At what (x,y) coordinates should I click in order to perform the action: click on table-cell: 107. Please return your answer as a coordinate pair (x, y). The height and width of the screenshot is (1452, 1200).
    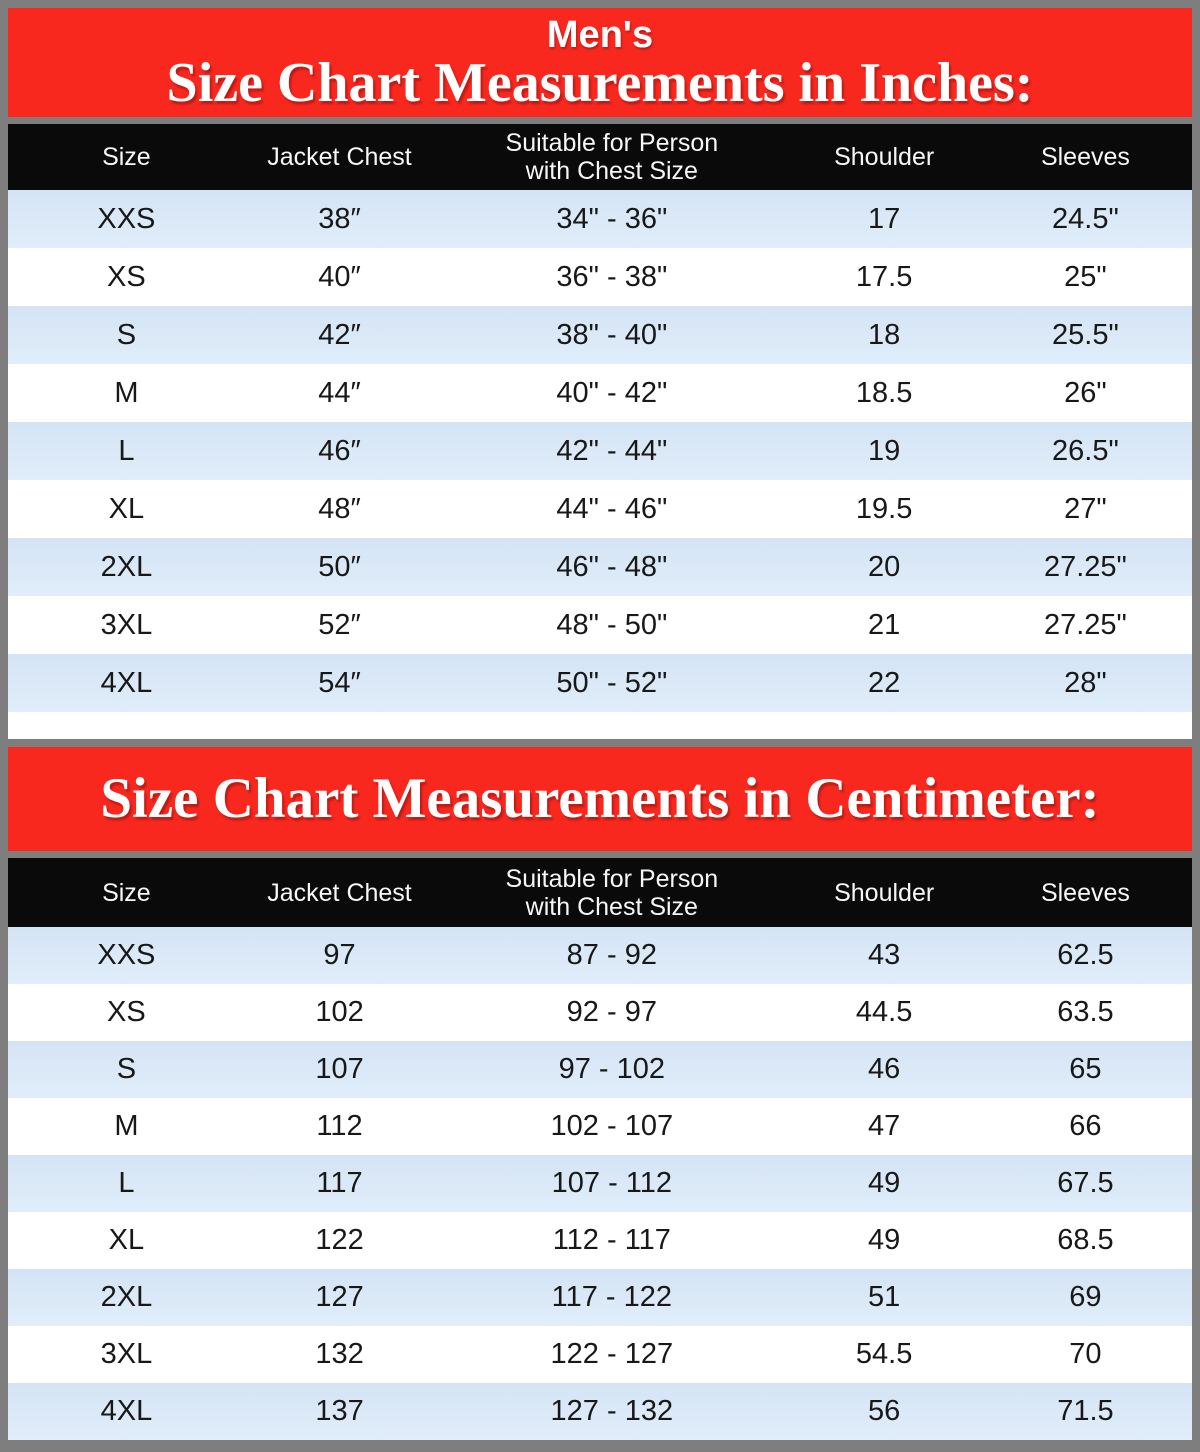
    Looking at the image, I should click on (339, 1069).